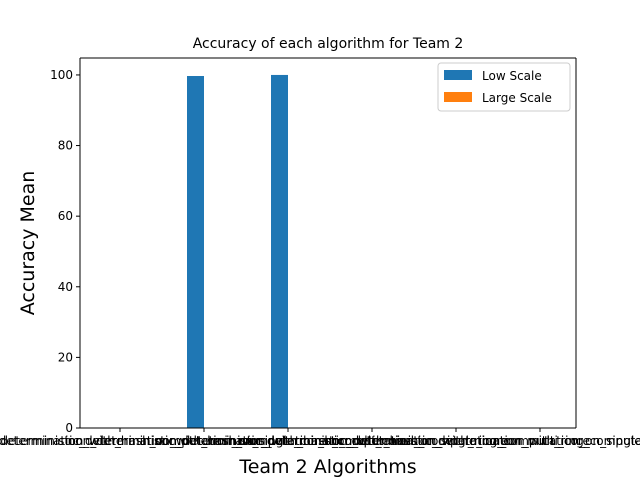  What do you see at coordinates (65, 146) in the screenshot?
I see `y-tick-label: 80` at bounding box center [65, 146].